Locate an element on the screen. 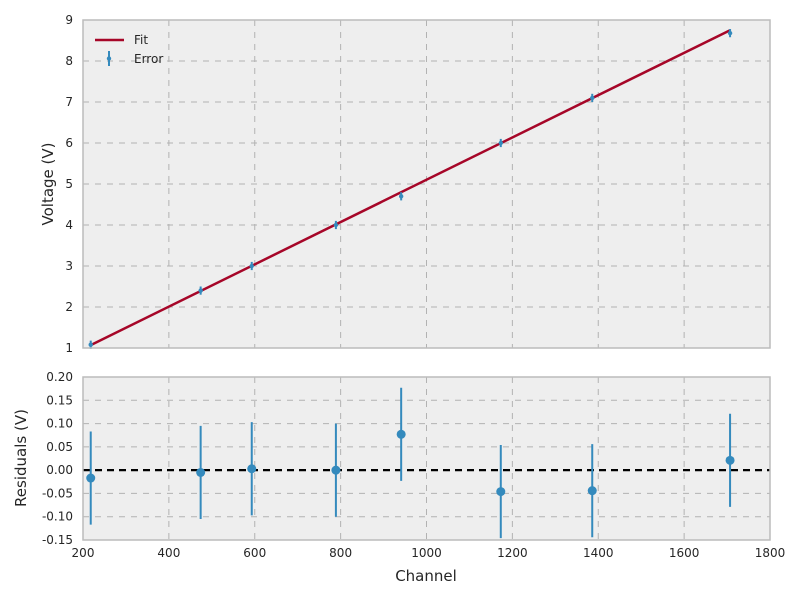 The image size is (800, 600). voltage-y-ticks: 1 2 3 4 5 6 7 8 9 is located at coordinates (69, 184).